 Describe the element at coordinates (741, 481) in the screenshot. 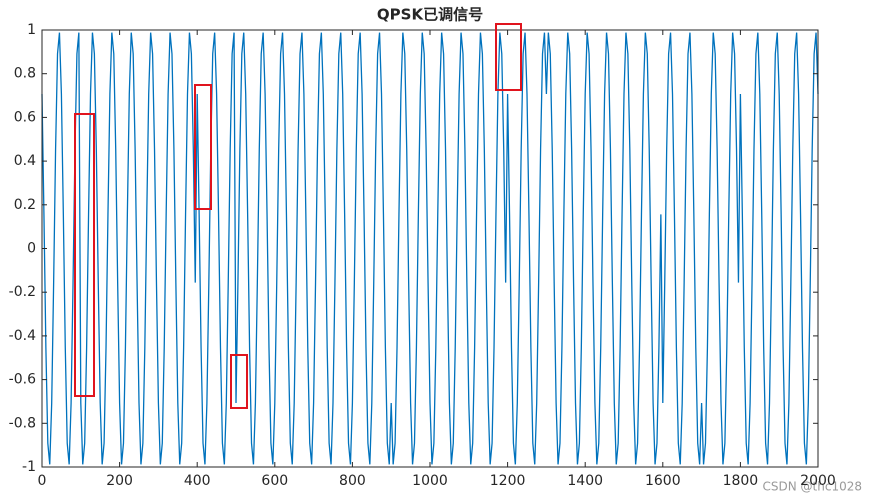

I see `x-tick-label: 1800` at that location.